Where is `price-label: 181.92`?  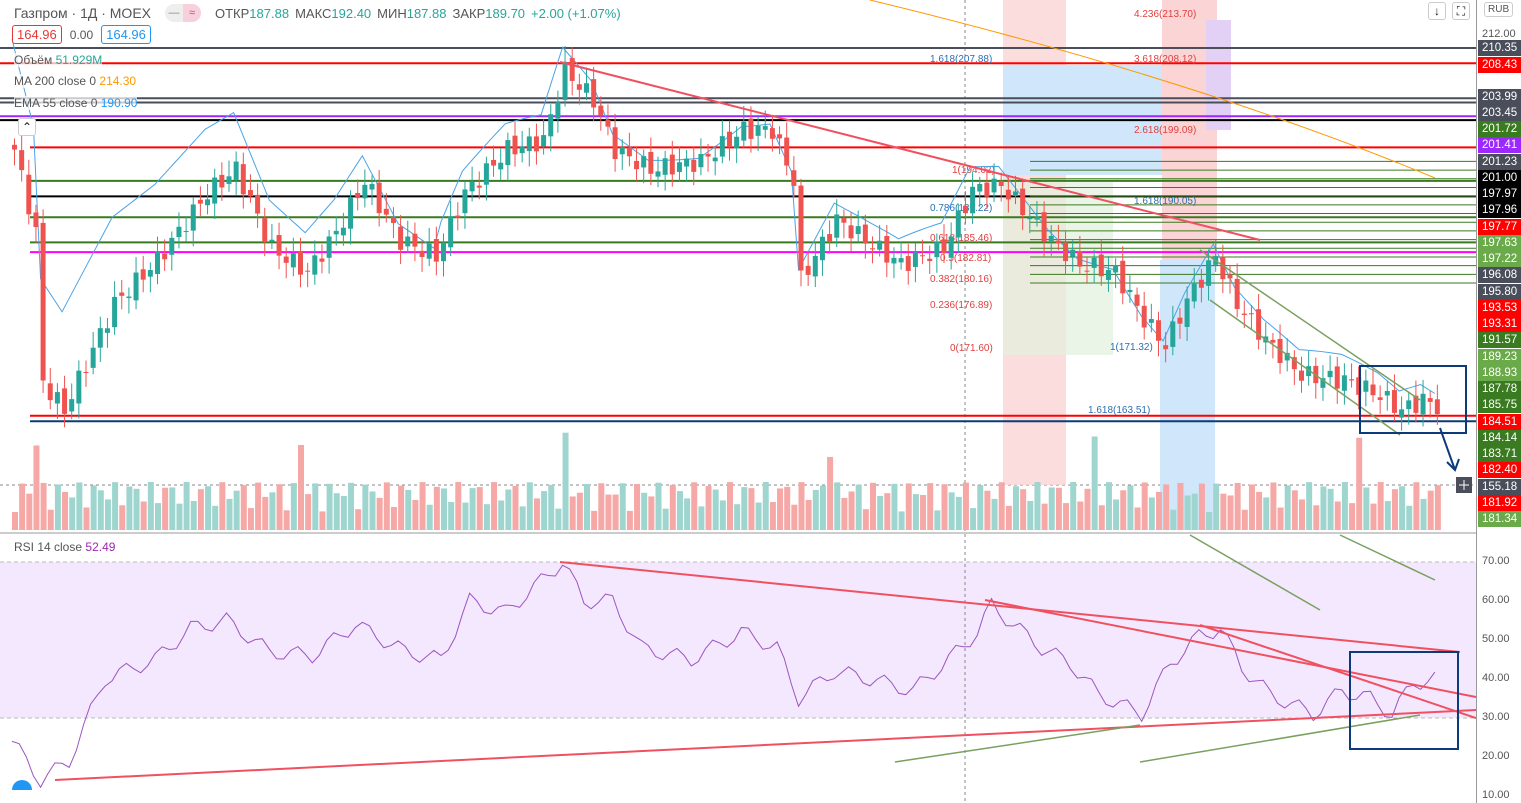 price-label: 181.92 is located at coordinates (1499, 502).